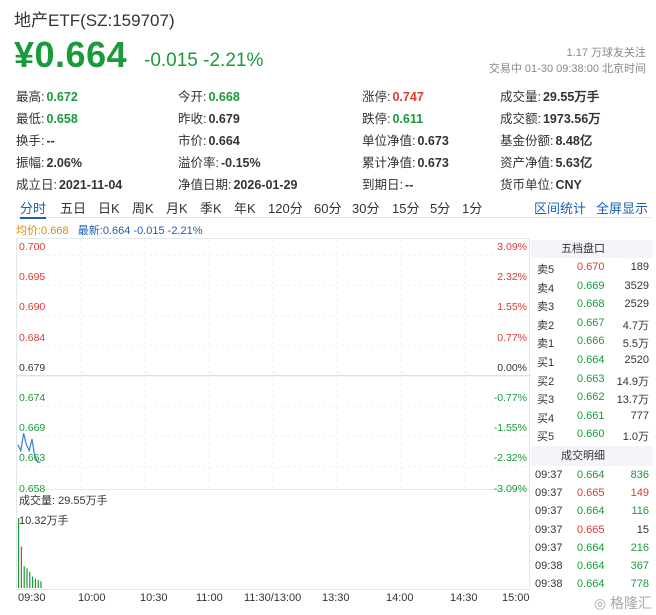  What do you see at coordinates (512, 277) in the screenshot?
I see `percent-tick-label: 2.32%` at bounding box center [512, 277].